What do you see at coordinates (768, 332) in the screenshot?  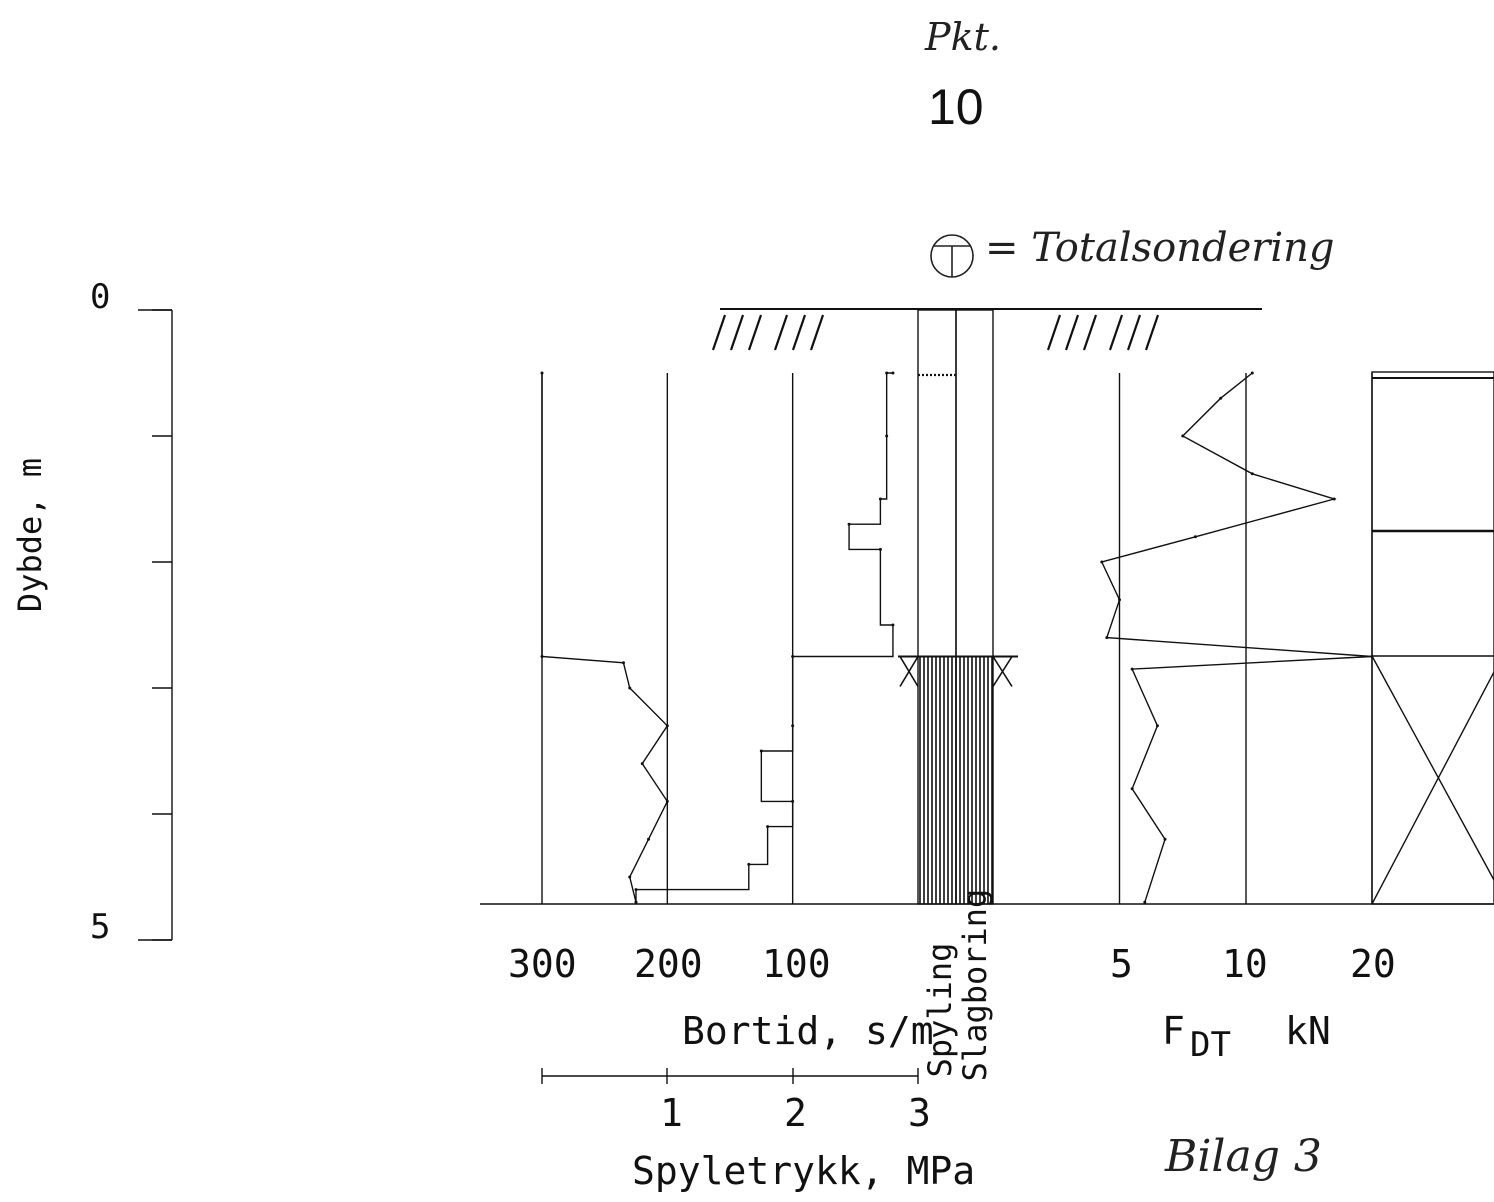 I see `ground-hatching-left` at bounding box center [768, 332].